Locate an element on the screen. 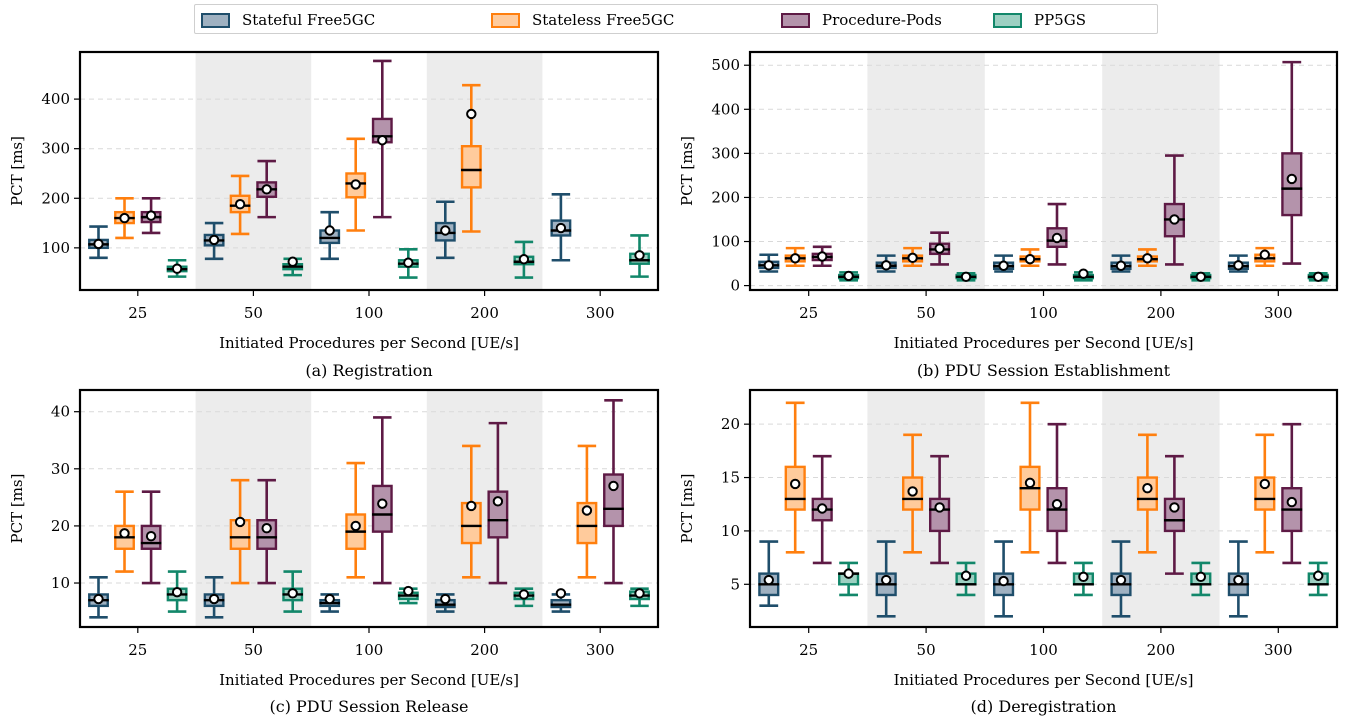 This screenshot has width=1346, height=721. y-tick-label: 100 is located at coordinates (55, 248).